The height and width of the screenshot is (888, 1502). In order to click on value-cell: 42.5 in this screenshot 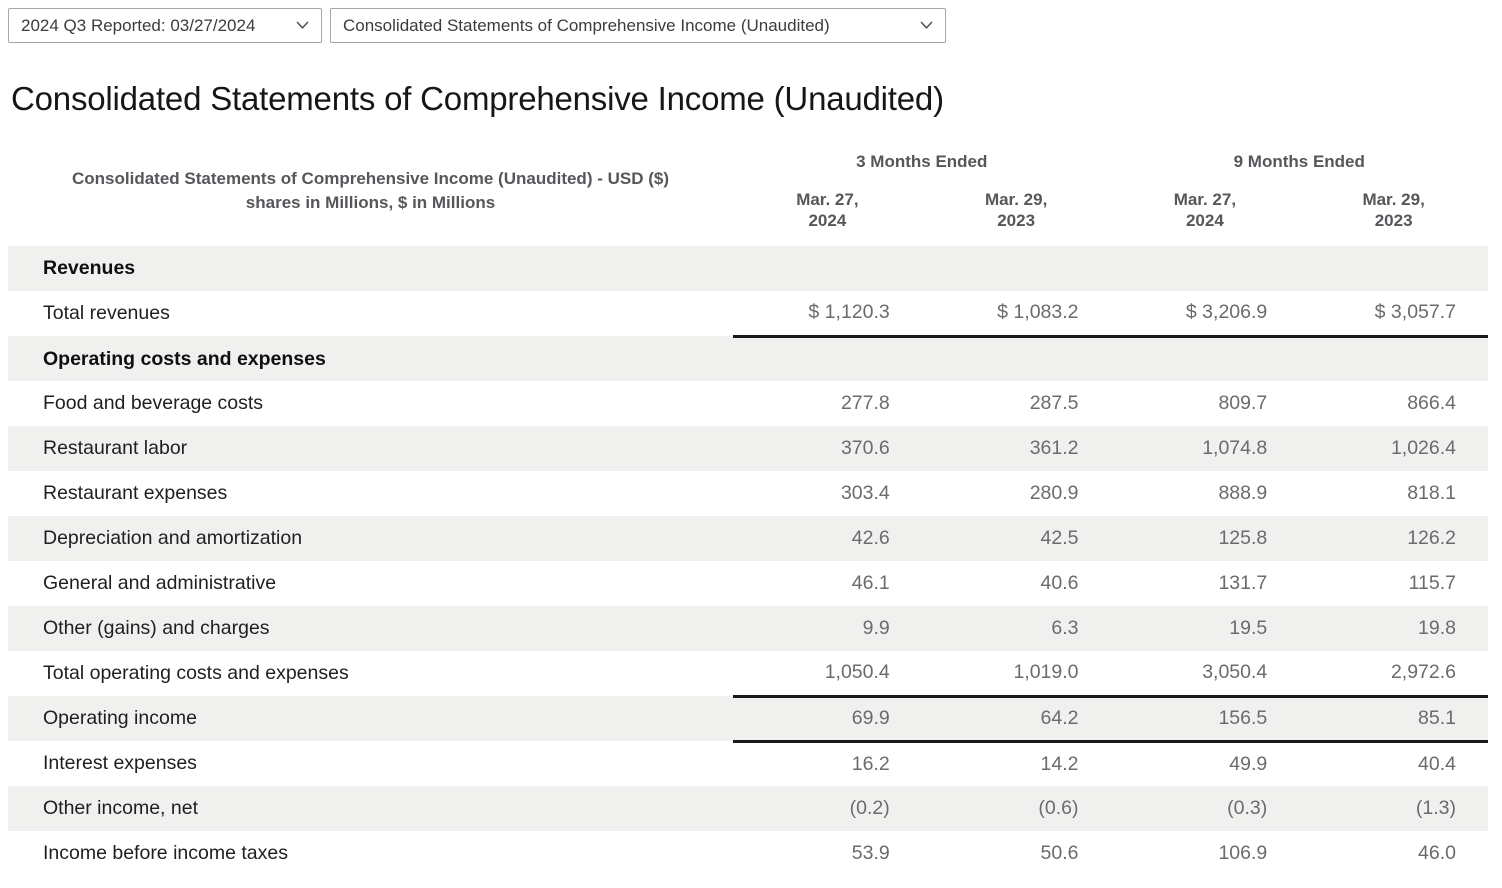, I will do `click(1059, 538)`.